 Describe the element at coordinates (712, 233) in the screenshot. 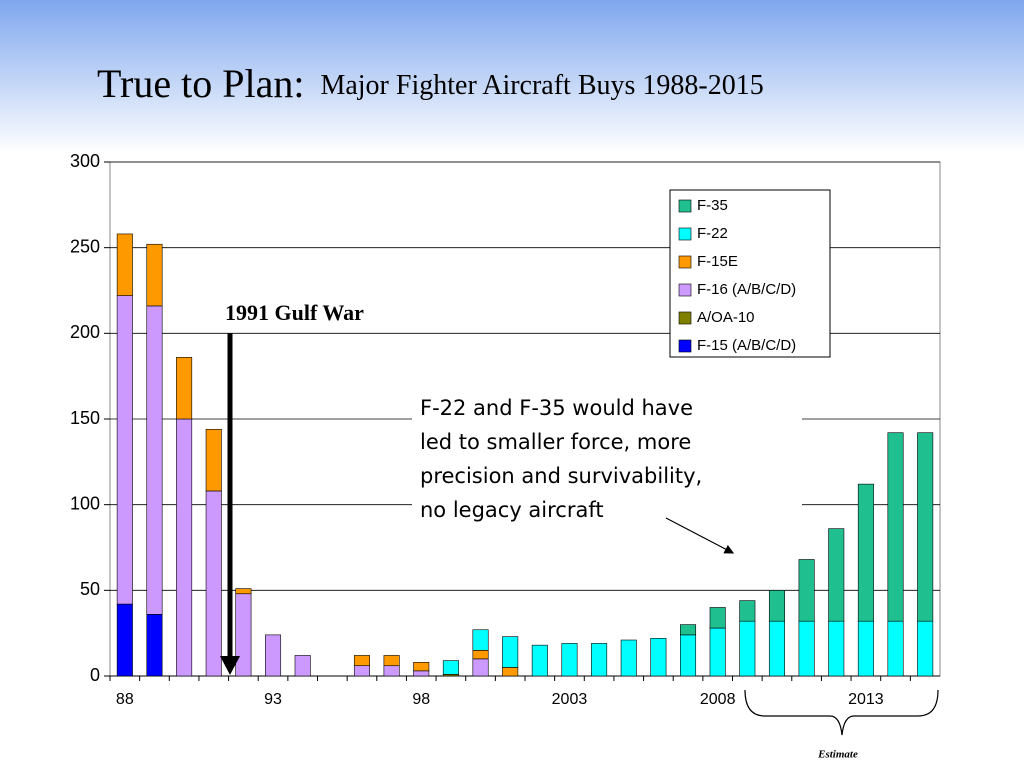

I see `legend-label: F-22` at that location.